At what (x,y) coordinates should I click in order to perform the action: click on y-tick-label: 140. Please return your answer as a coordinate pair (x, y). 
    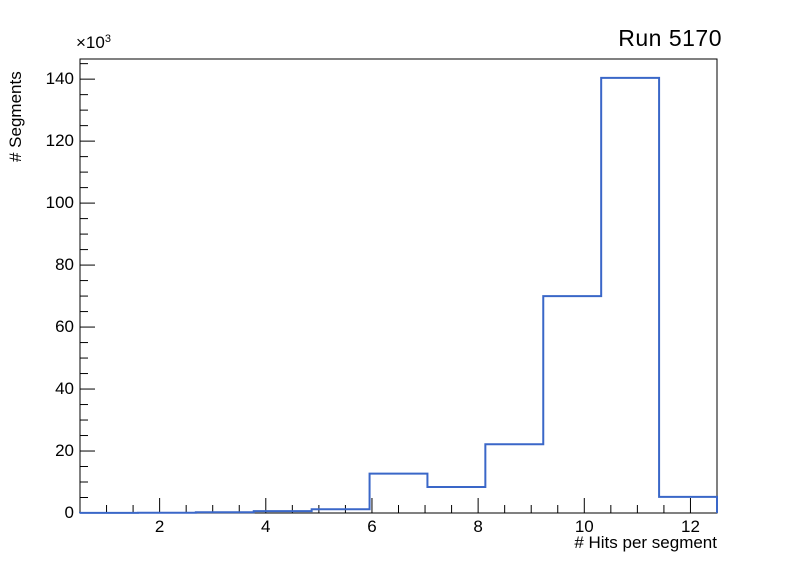
    Looking at the image, I should click on (59, 79).